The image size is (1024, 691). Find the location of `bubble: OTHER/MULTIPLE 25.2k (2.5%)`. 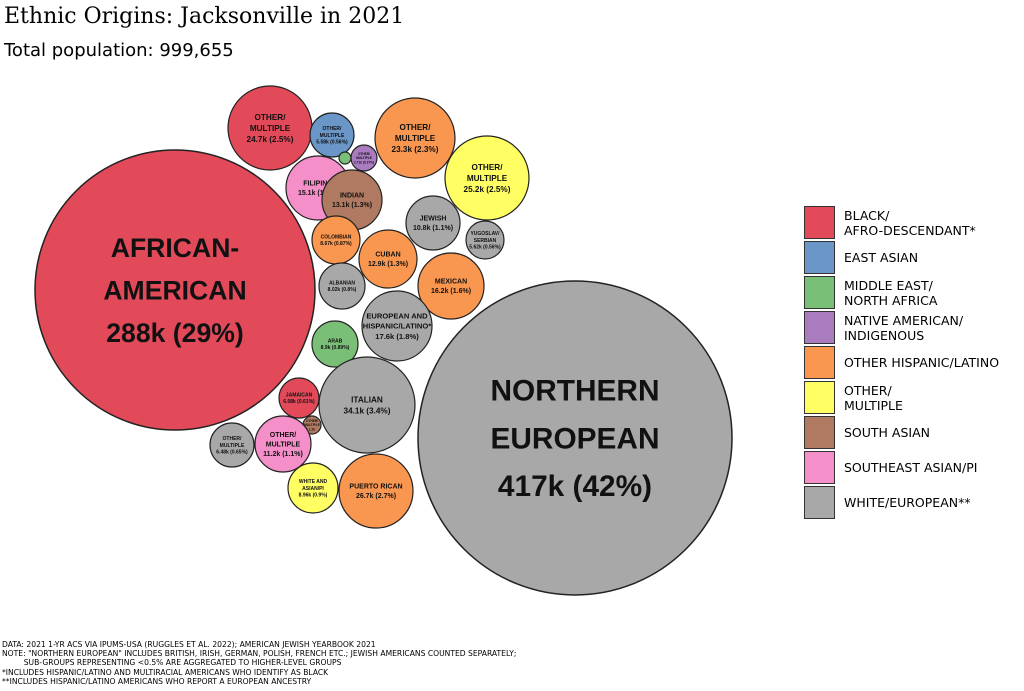

bubble: OTHER/MULTIPLE 25.2k (2.5%) is located at coordinates (487, 178).